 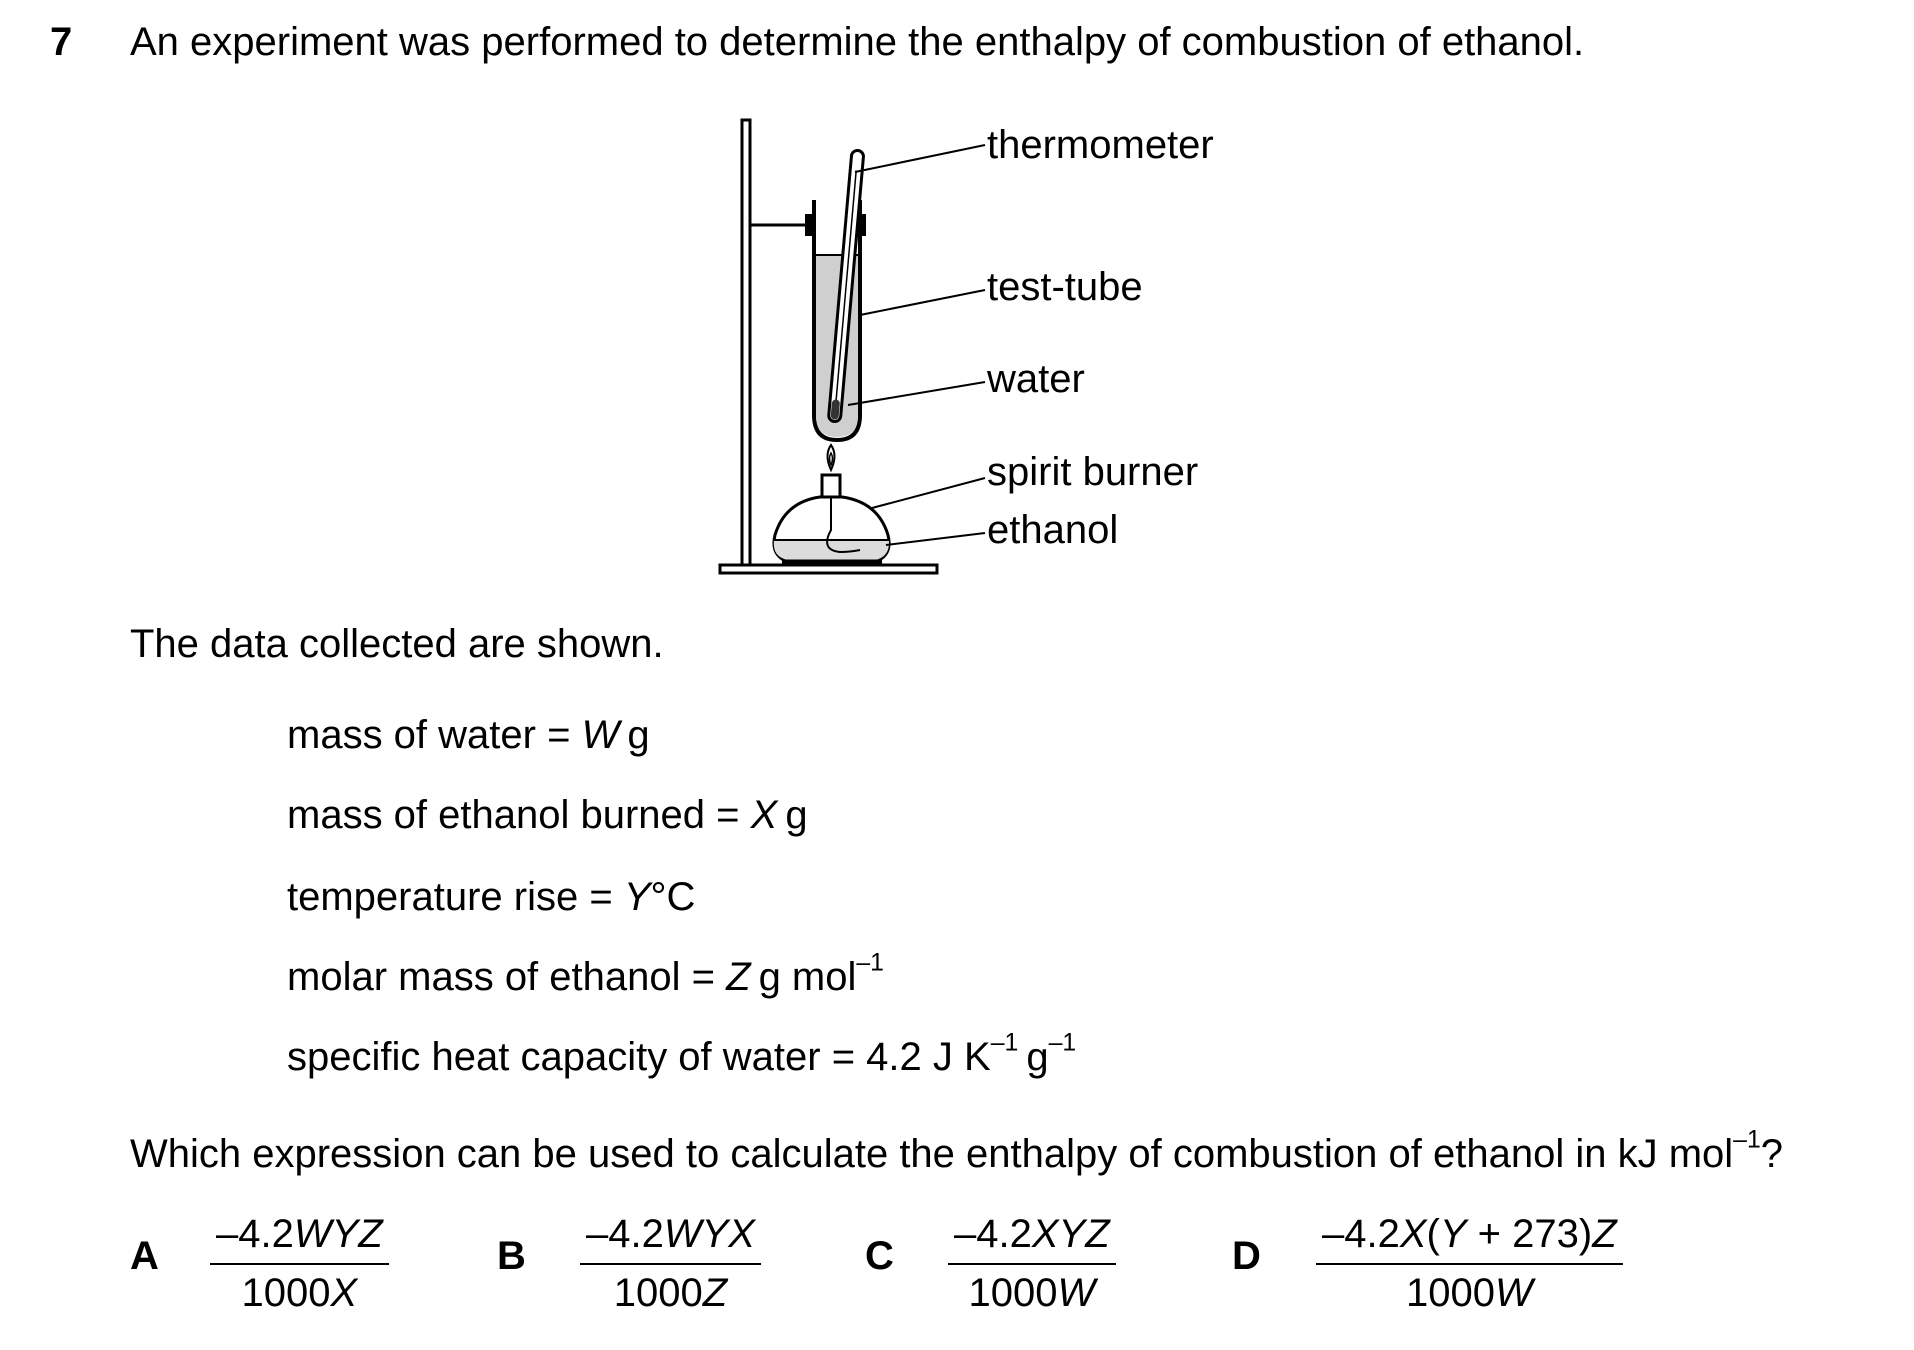 What do you see at coordinates (144, 1256) in the screenshot?
I see `option-a-letter: A` at bounding box center [144, 1256].